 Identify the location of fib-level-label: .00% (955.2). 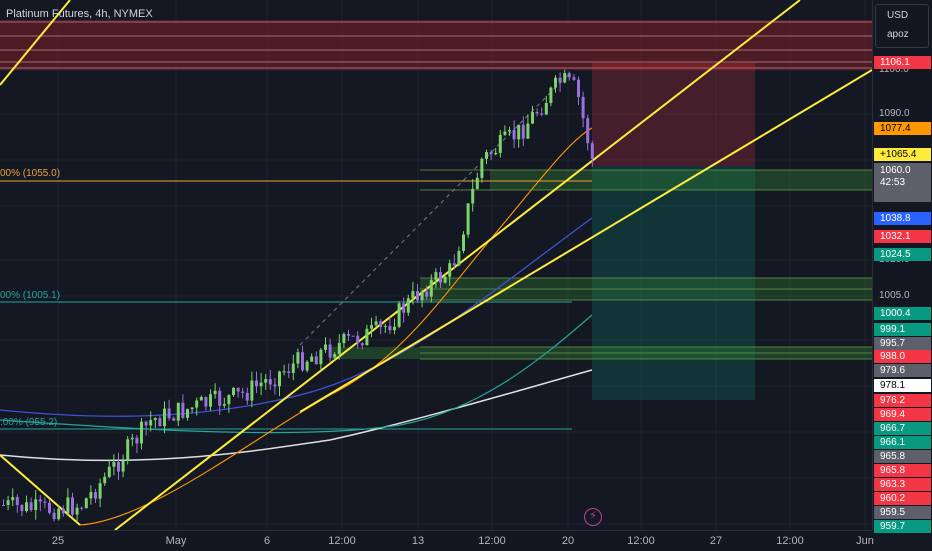
(29, 422).